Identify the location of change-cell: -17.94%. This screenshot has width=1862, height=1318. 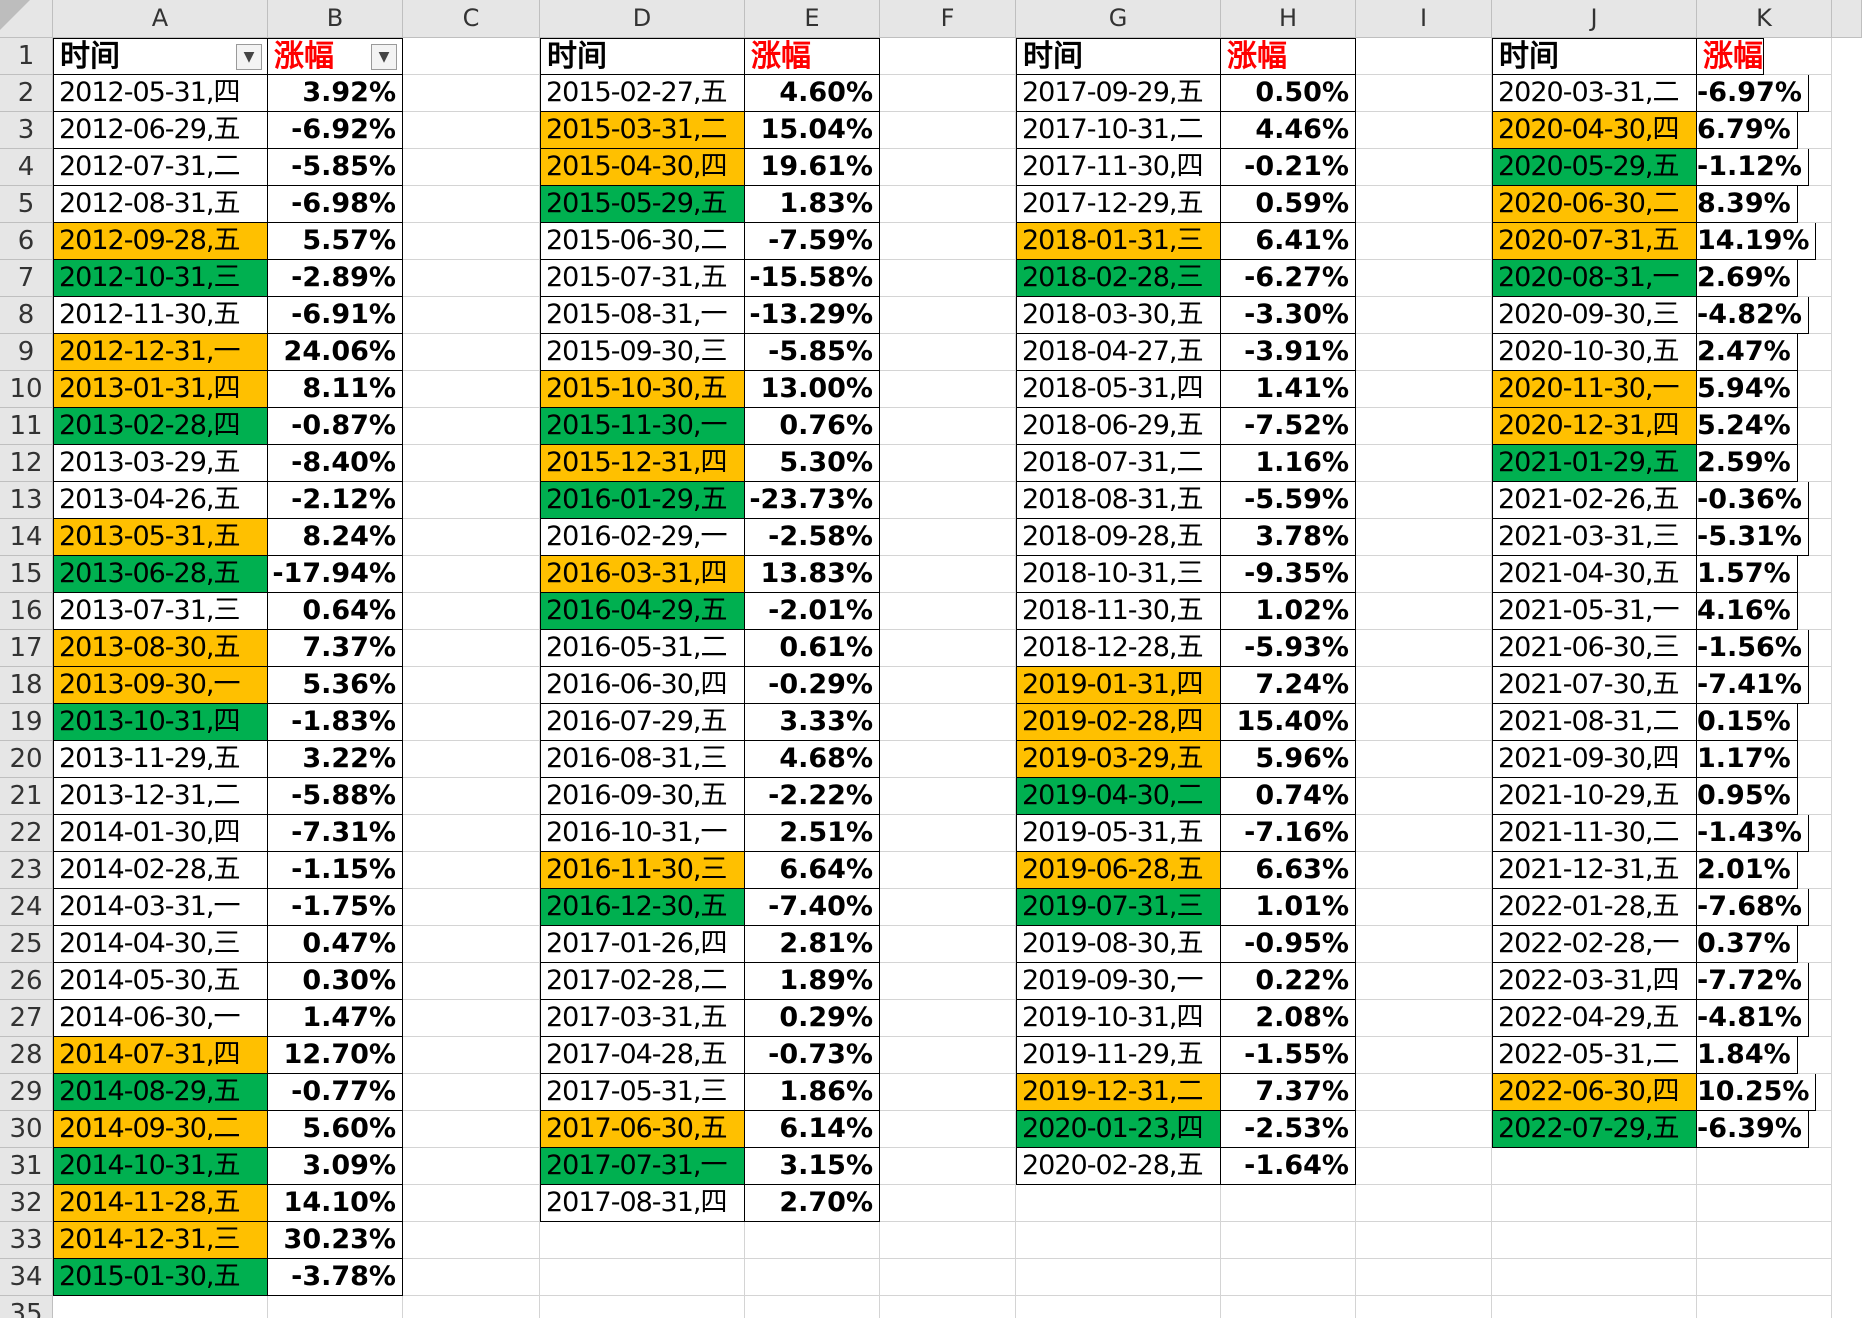
(335, 574).